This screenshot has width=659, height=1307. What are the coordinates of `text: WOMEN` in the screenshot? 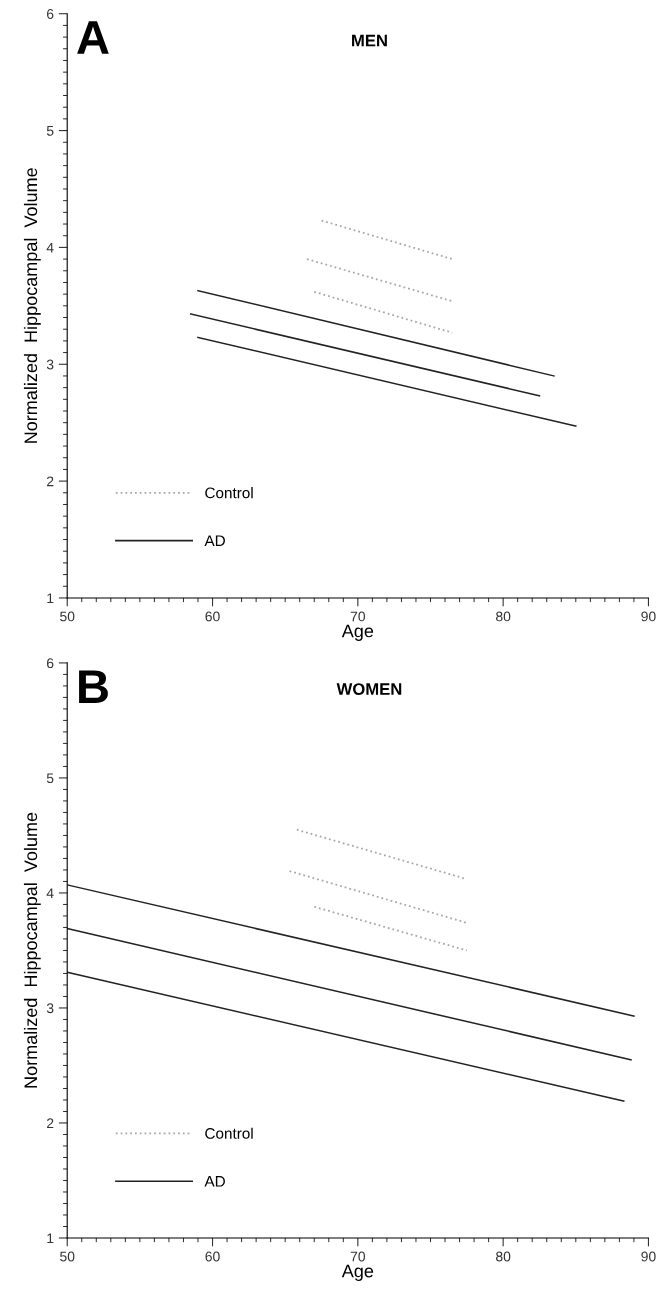 It's located at (369, 689).